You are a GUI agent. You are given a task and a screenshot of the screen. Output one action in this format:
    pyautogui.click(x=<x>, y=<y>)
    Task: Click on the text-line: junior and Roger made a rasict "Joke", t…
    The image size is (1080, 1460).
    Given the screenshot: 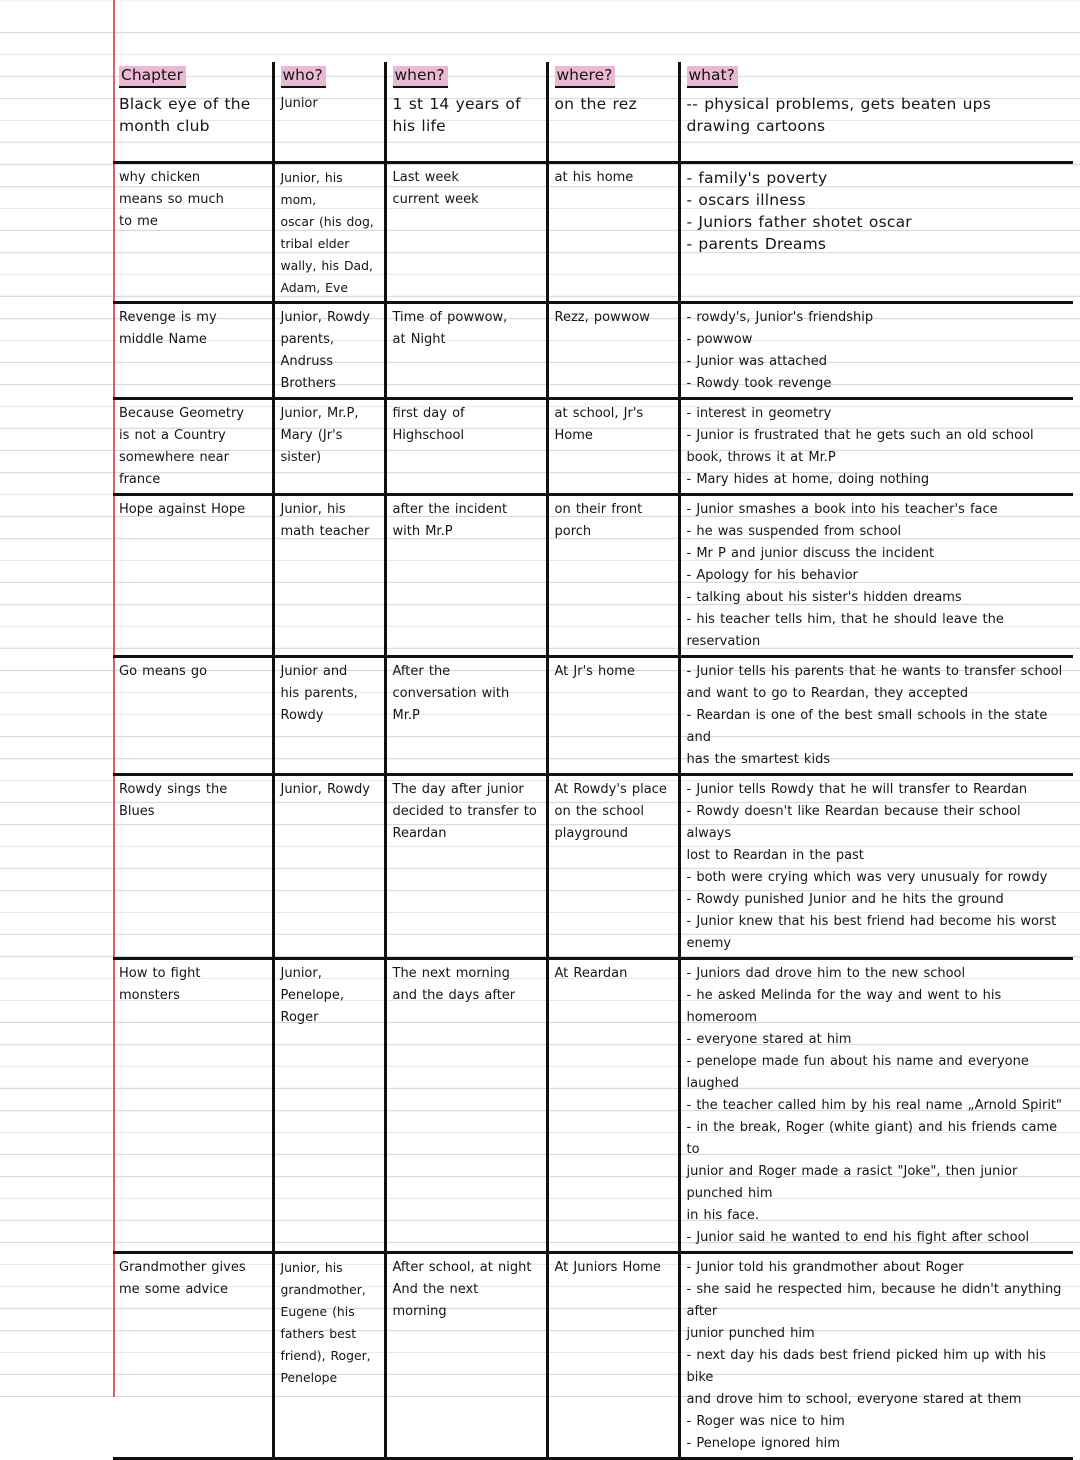 What is the action you would take?
    pyautogui.click(x=854, y=1182)
    